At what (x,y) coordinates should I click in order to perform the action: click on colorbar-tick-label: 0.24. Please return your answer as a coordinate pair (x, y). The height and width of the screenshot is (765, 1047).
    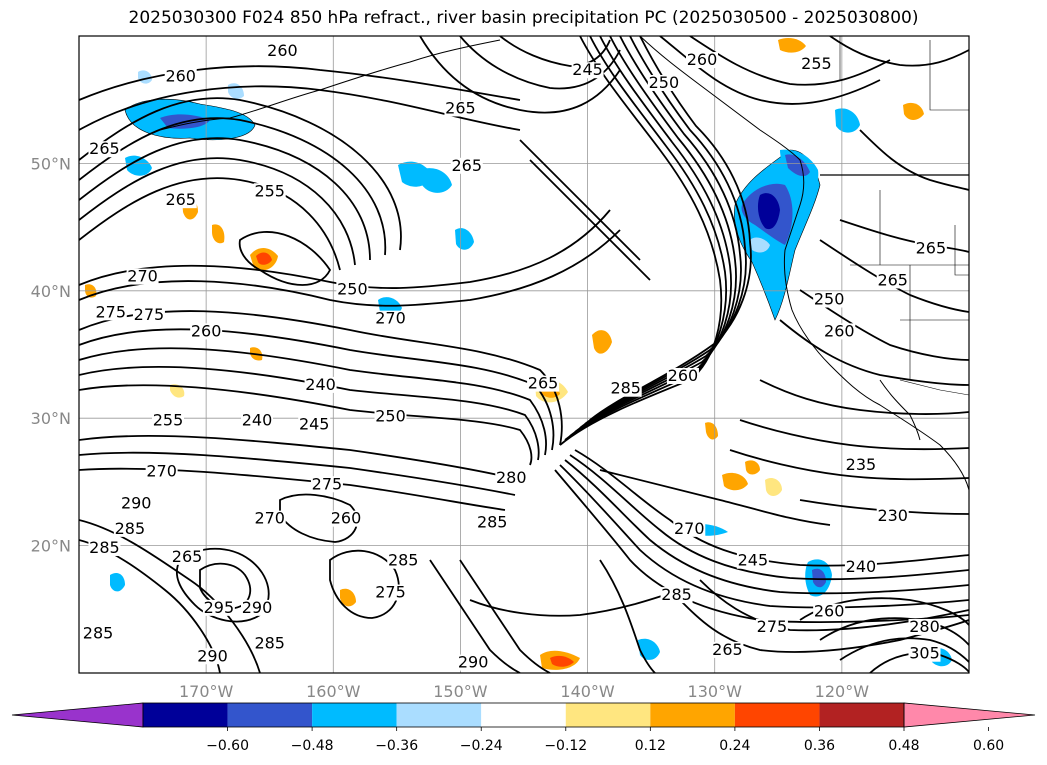
    Looking at the image, I should click on (734, 746).